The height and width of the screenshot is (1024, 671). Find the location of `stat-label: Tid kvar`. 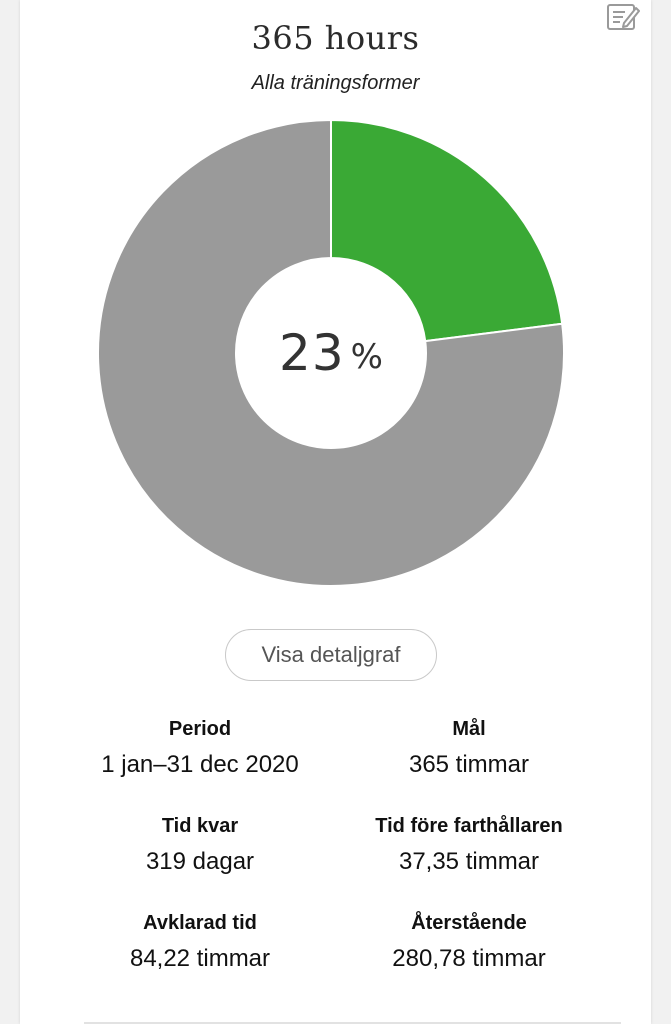

stat-label: Tid kvar is located at coordinates (200, 826).